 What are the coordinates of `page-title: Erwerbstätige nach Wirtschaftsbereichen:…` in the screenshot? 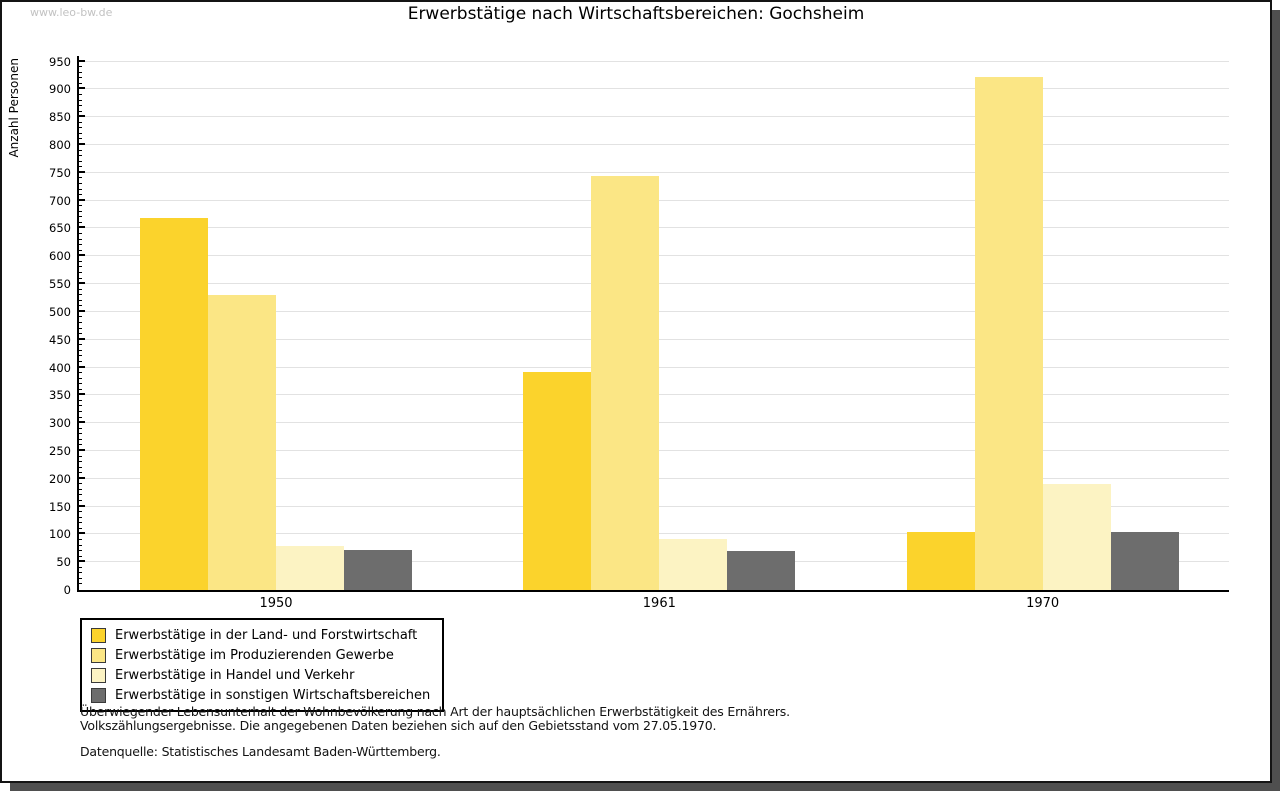 It's located at (636, 14).